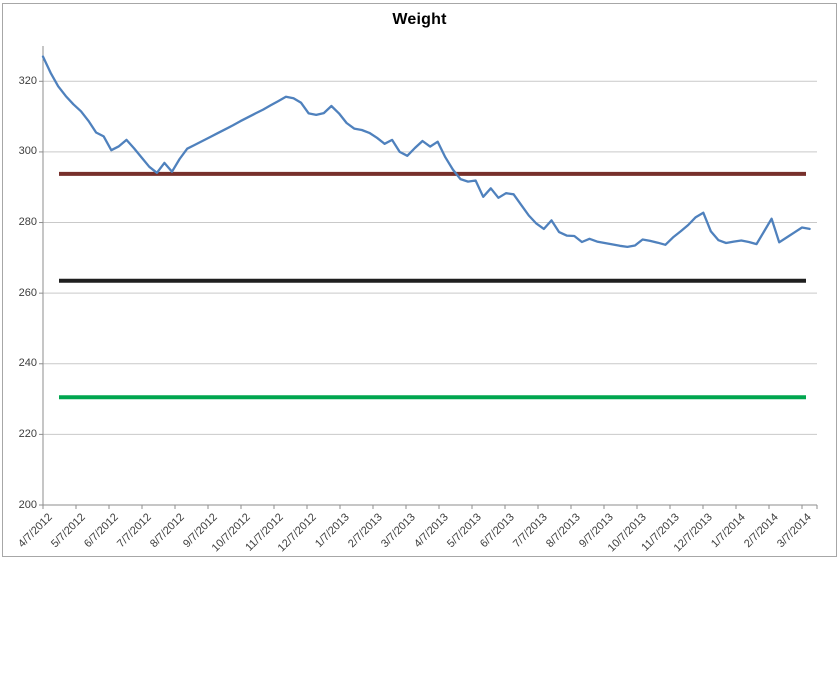  What do you see at coordinates (27, 504) in the screenshot?
I see `y-axis-label: 200` at bounding box center [27, 504].